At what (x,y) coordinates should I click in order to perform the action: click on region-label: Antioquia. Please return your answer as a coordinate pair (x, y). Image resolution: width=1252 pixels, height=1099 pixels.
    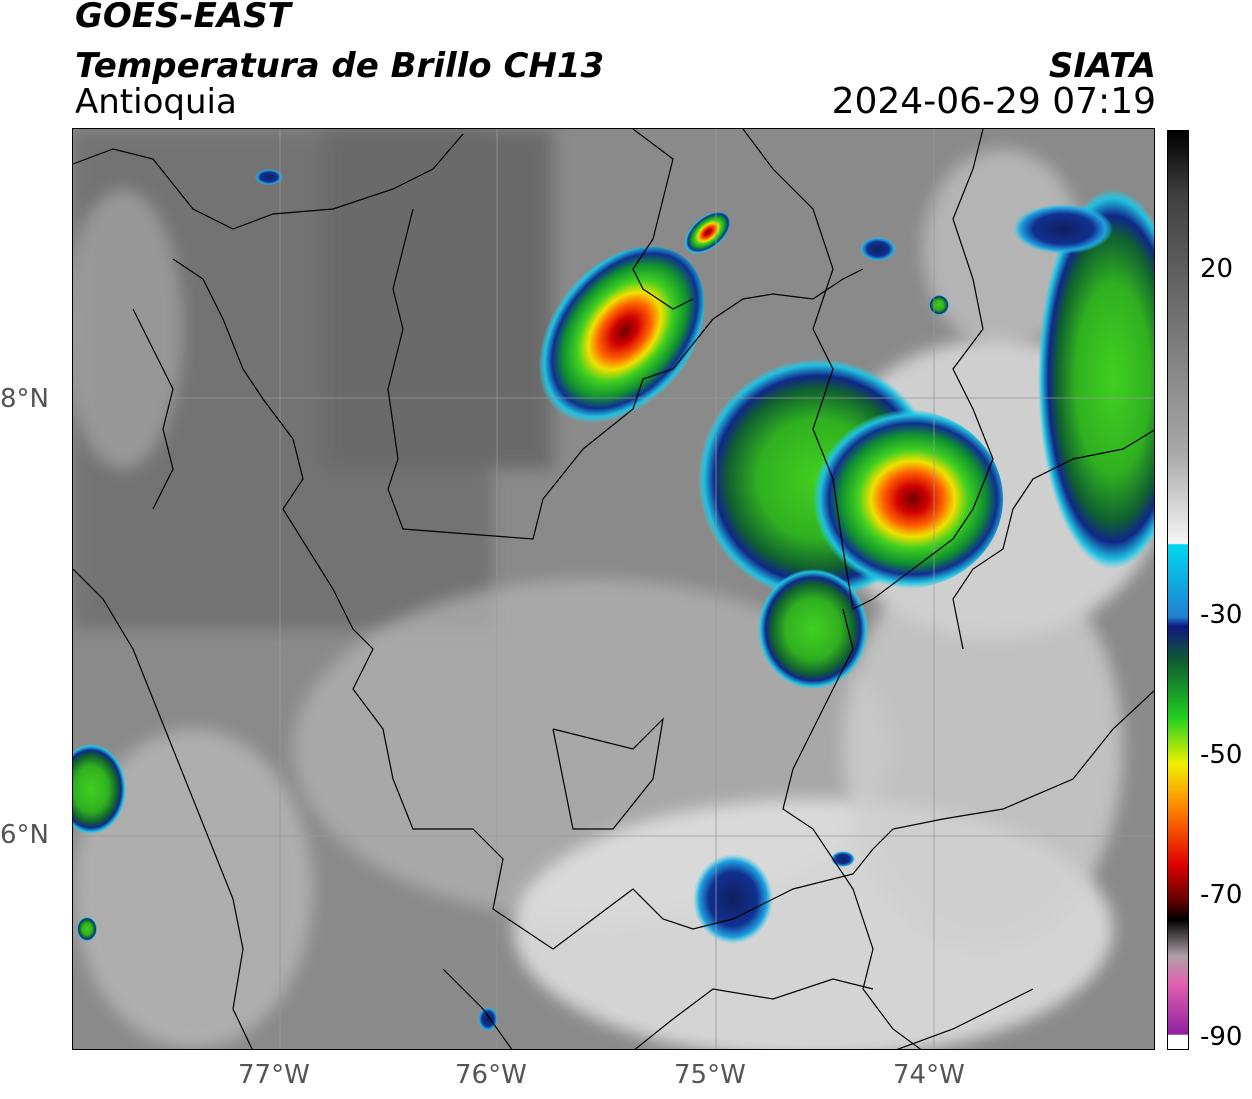
    Looking at the image, I should click on (156, 102).